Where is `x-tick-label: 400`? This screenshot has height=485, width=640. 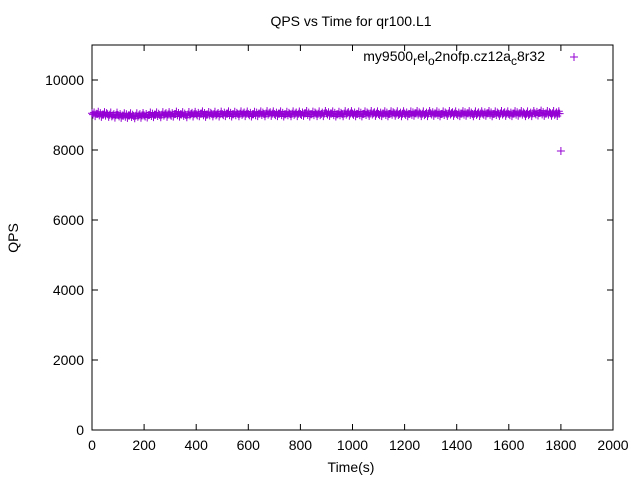
x-tick-label: 400 is located at coordinates (197, 445).